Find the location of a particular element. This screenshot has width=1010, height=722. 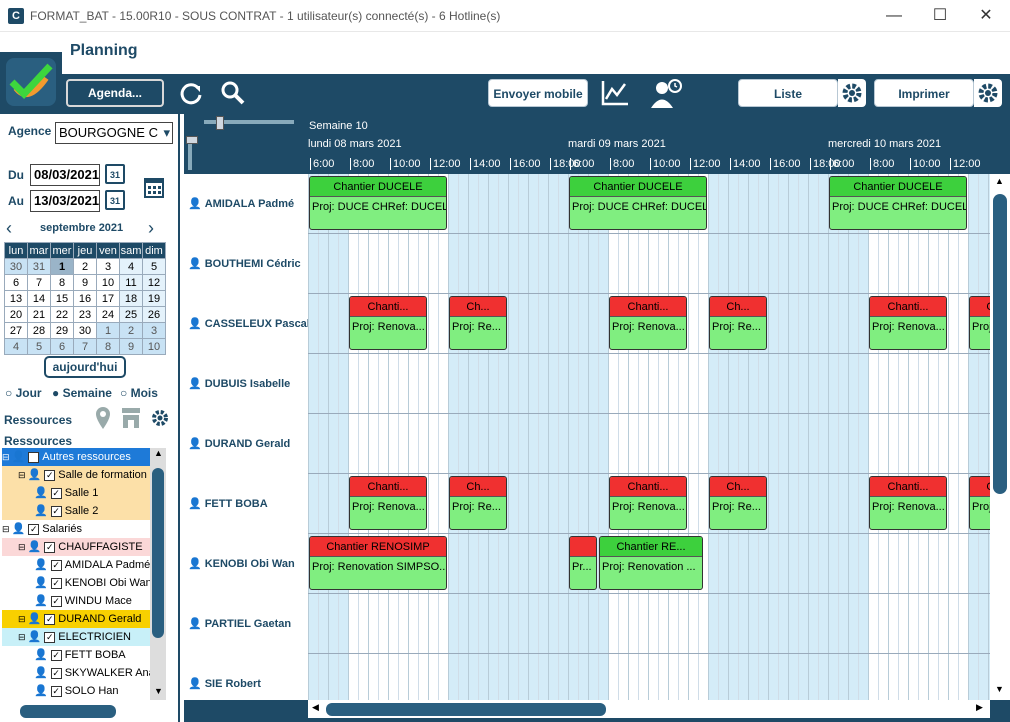

grid-vertical-scrollbar: ▲ ▼ is located at coordinates (1000, 437).